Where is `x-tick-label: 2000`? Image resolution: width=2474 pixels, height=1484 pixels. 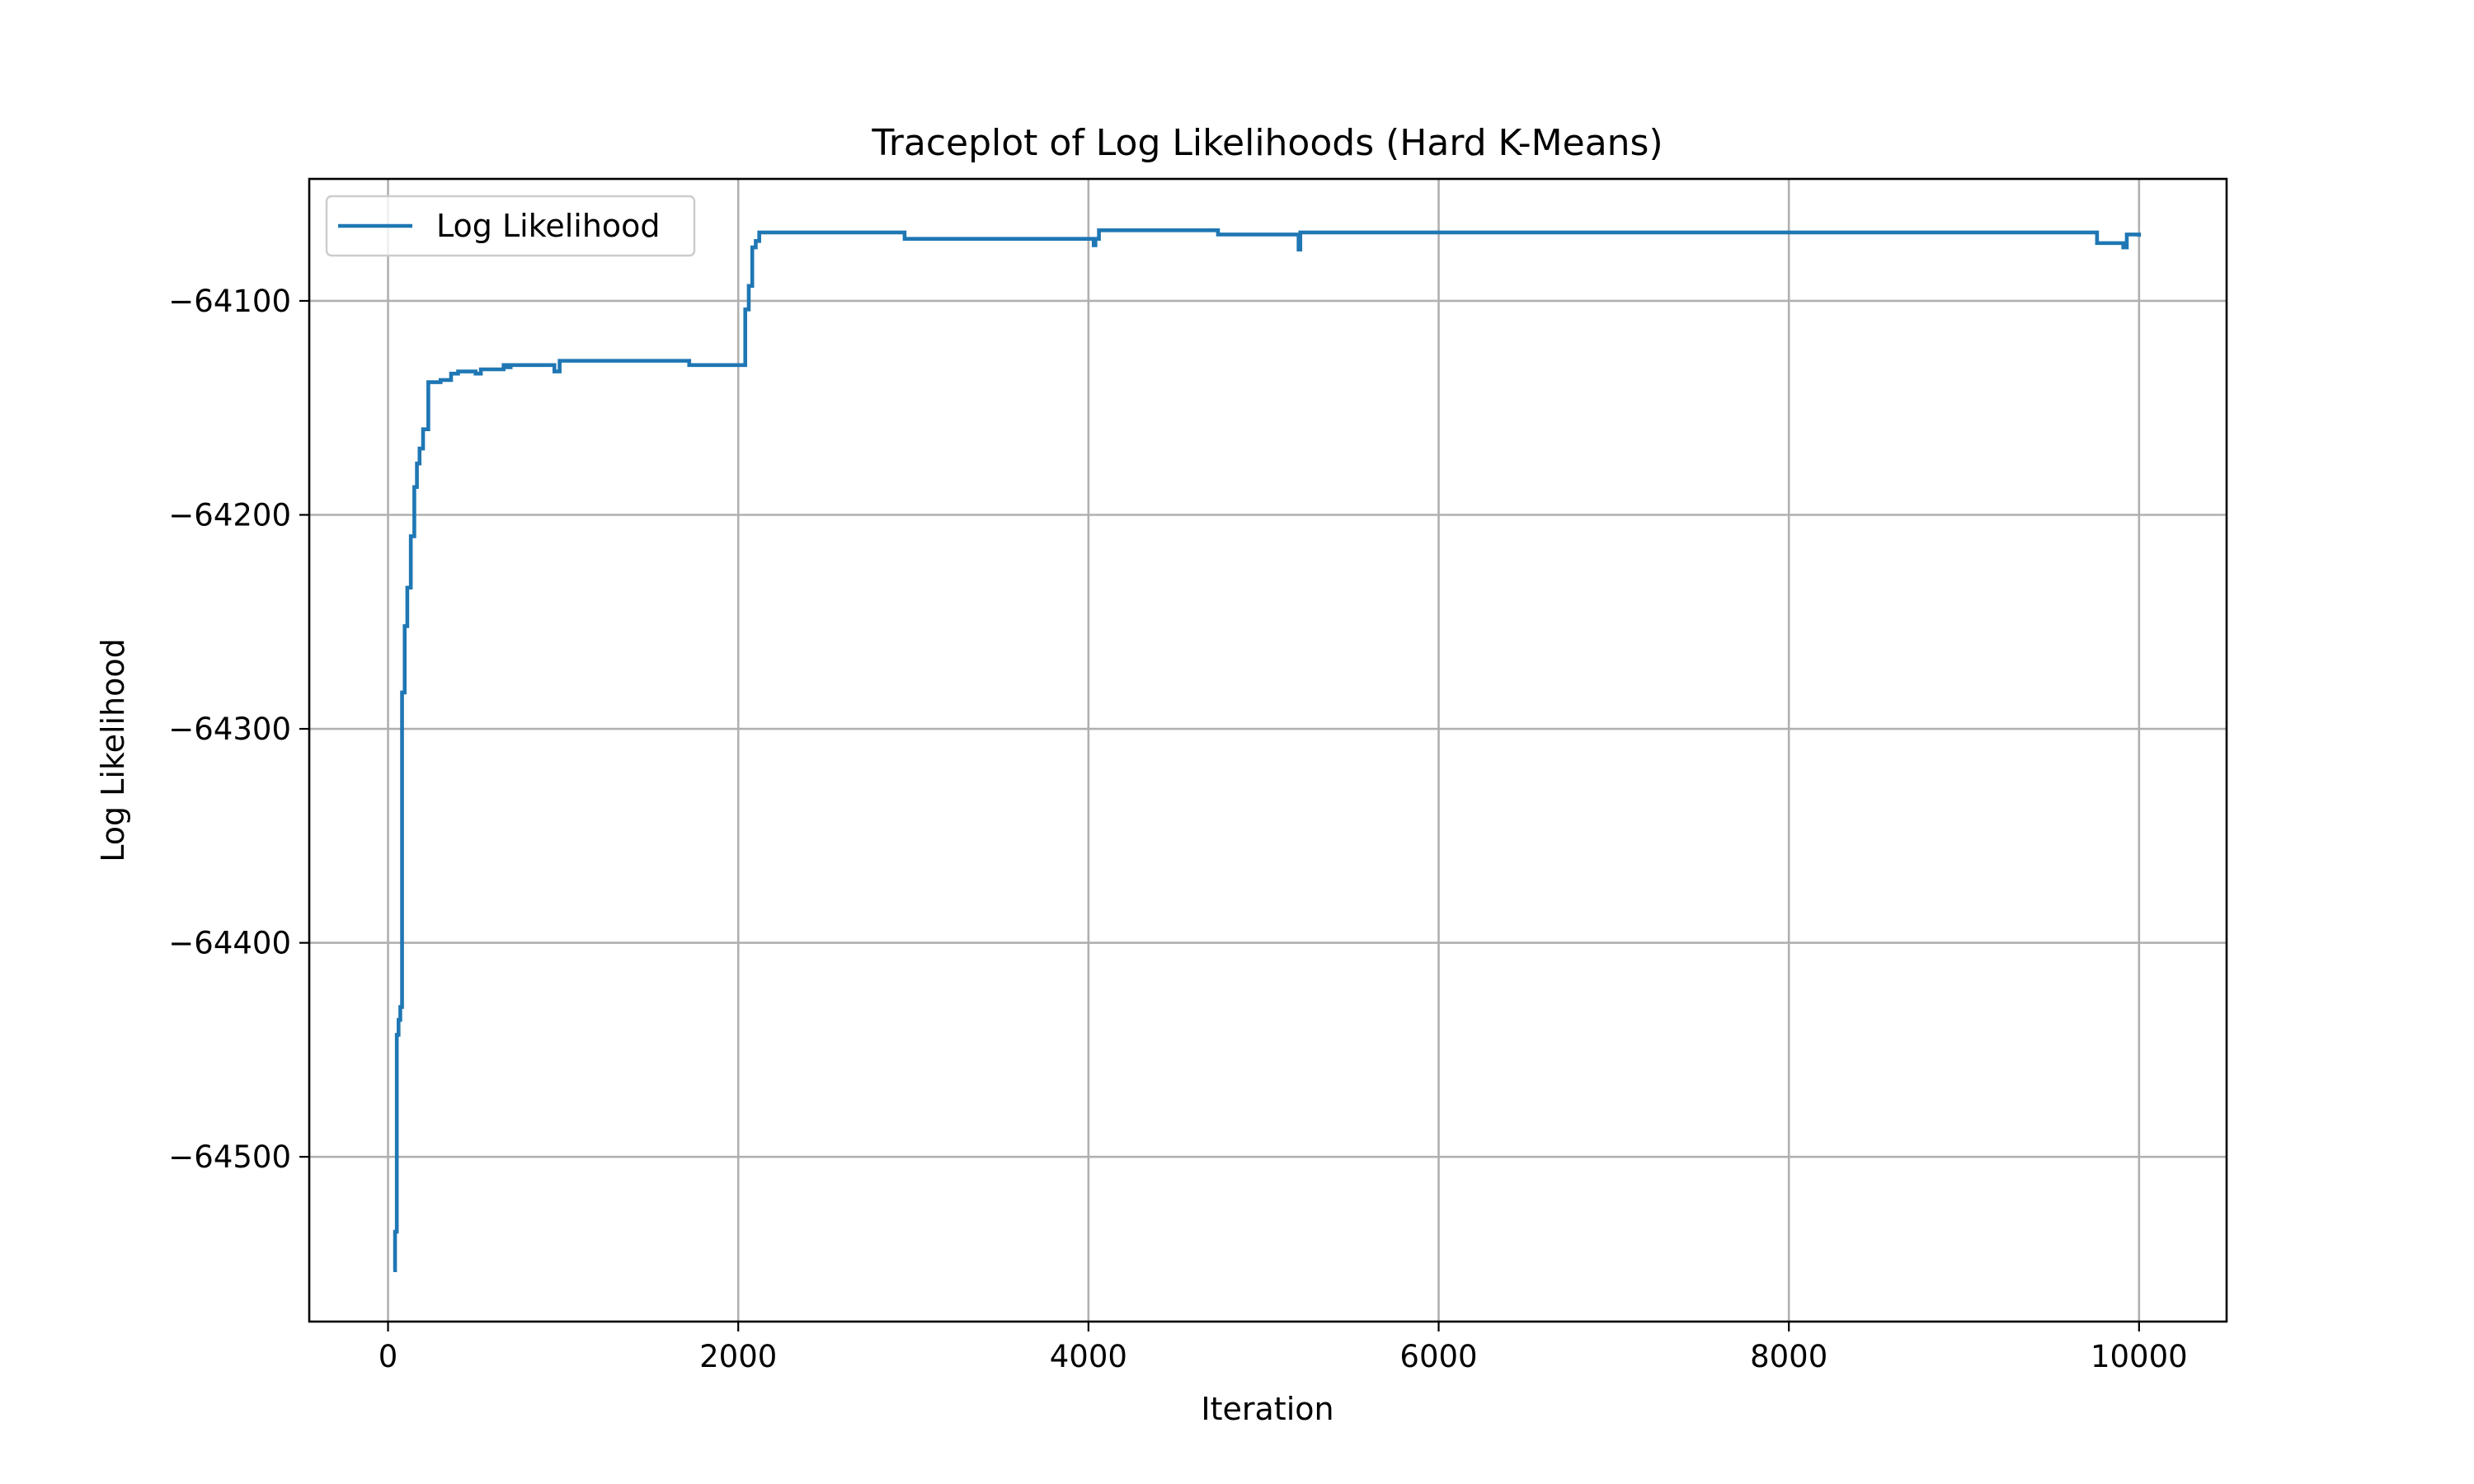 x-tick-label: 2000 is located at coordinates (738, 1356).